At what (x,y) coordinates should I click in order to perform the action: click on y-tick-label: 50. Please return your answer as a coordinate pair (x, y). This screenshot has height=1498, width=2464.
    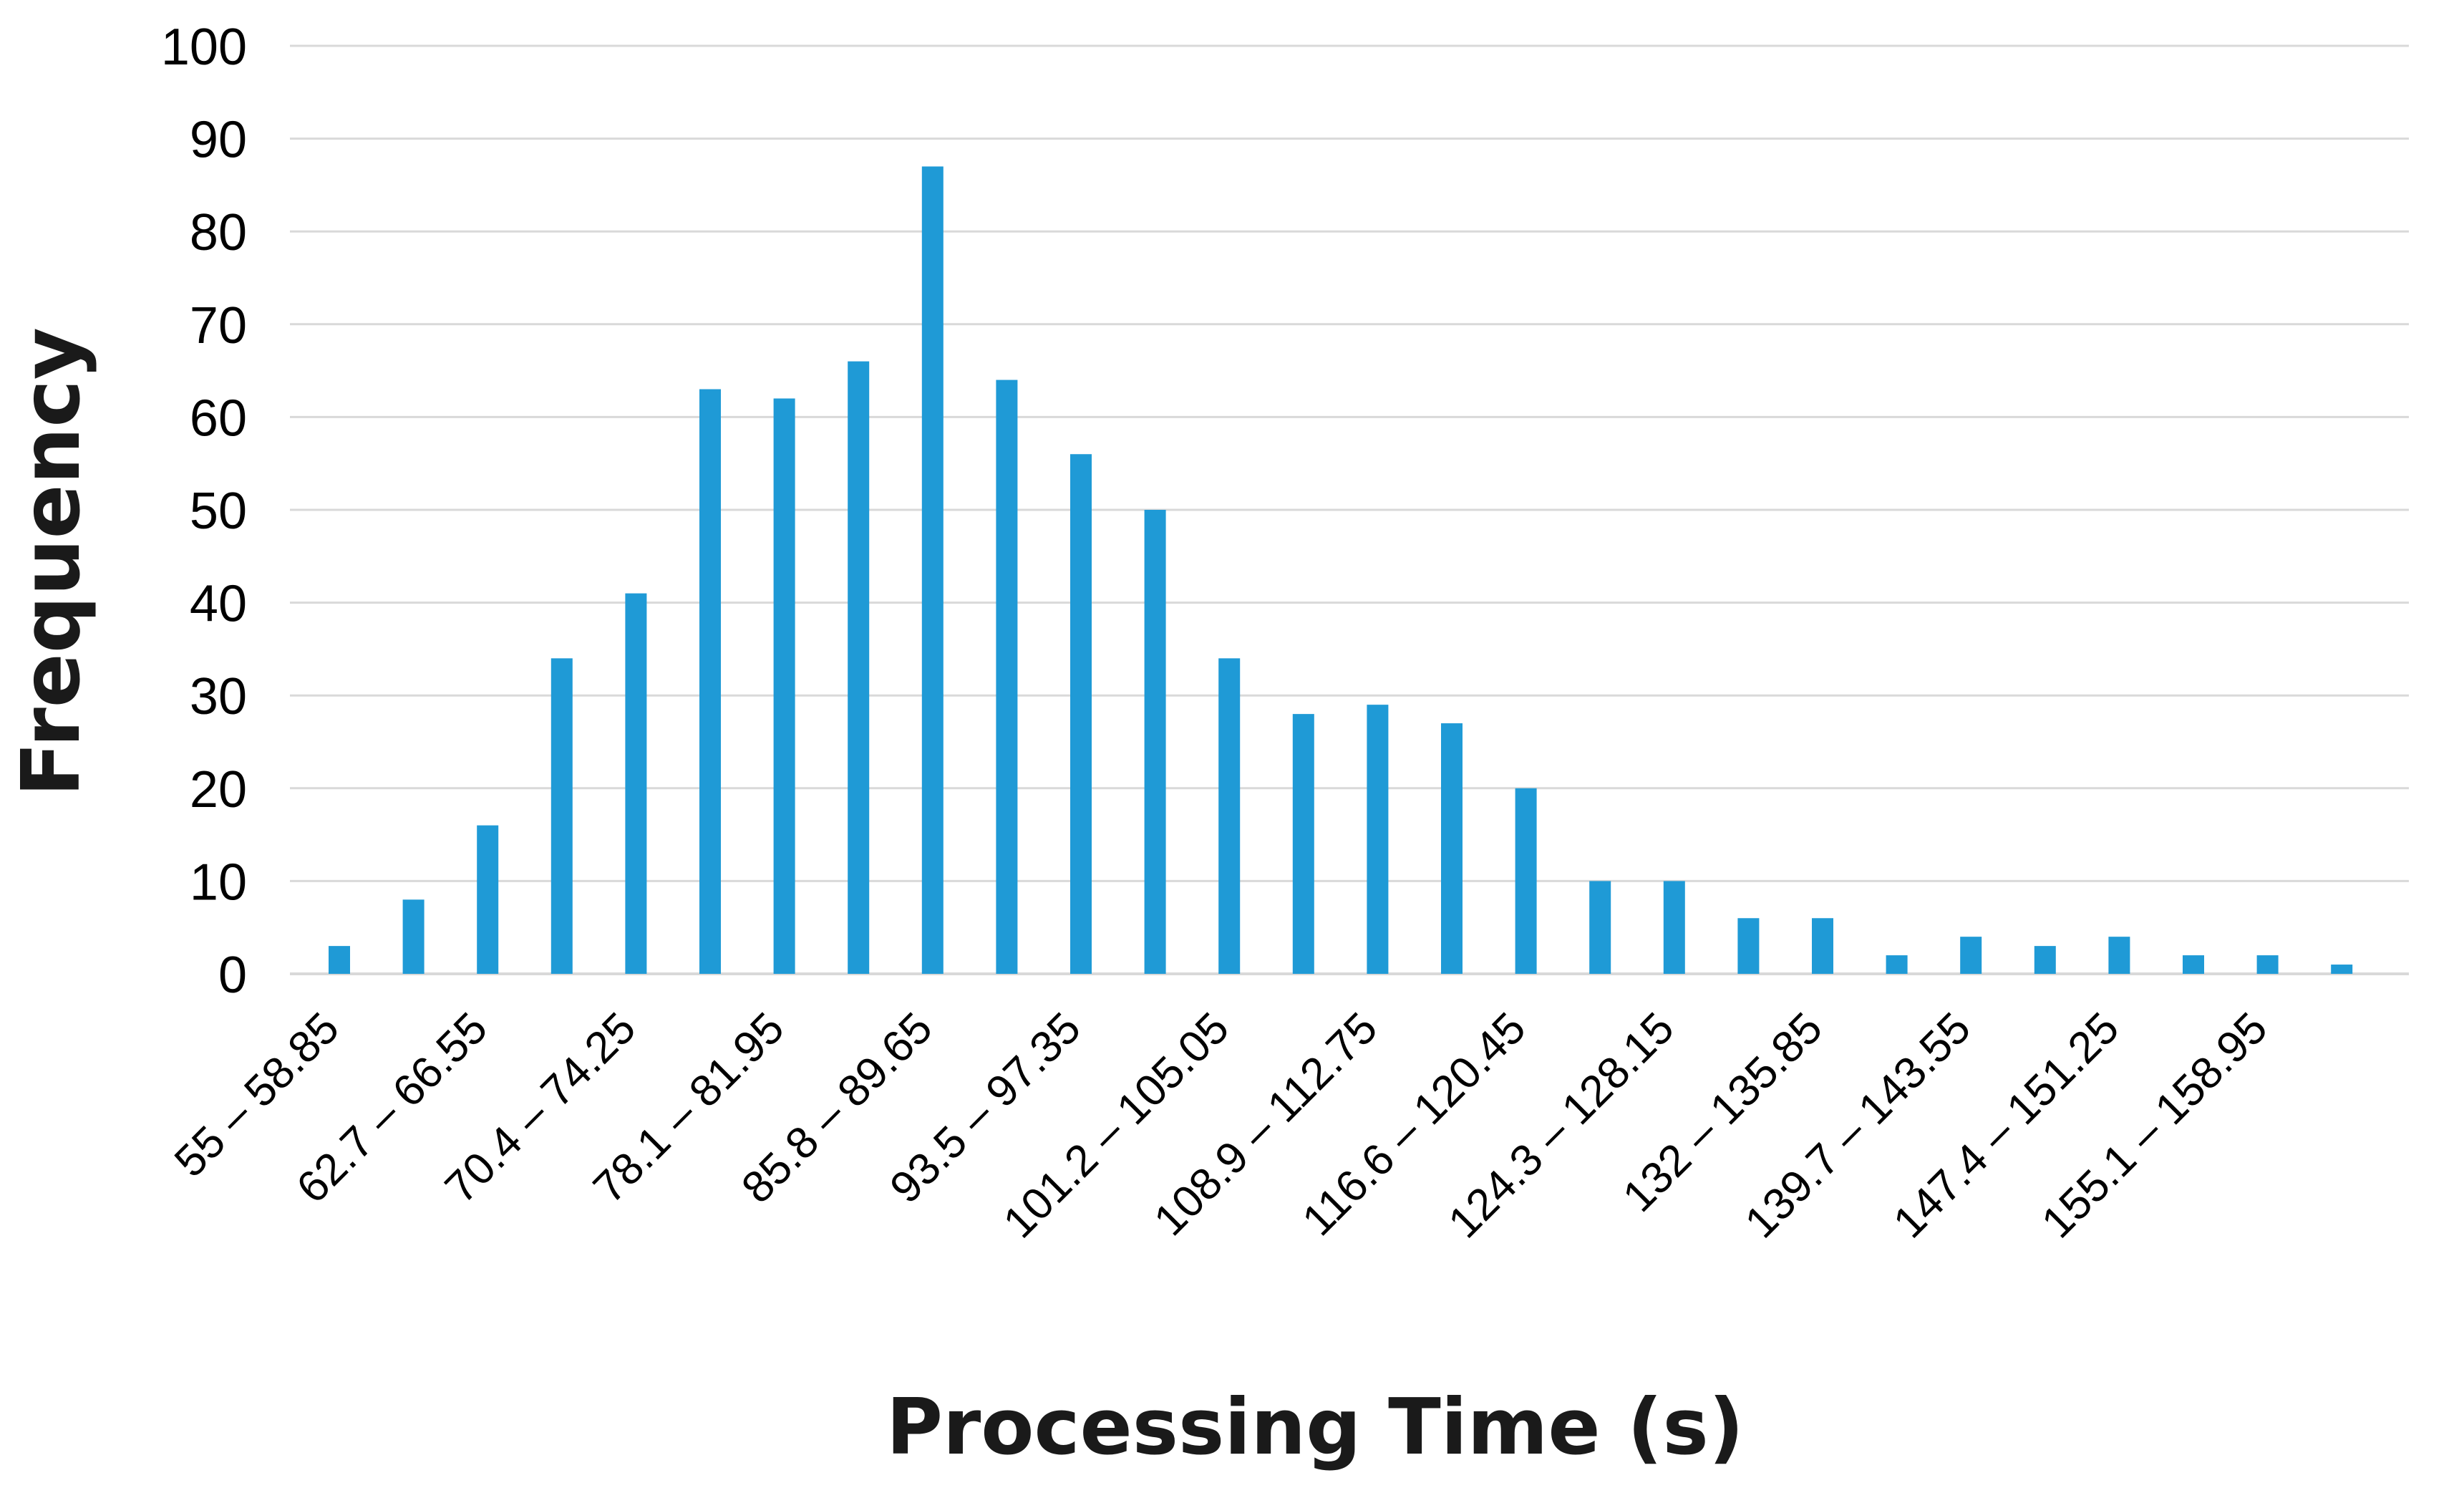
    Looking at the image, I should click on (218, 511).